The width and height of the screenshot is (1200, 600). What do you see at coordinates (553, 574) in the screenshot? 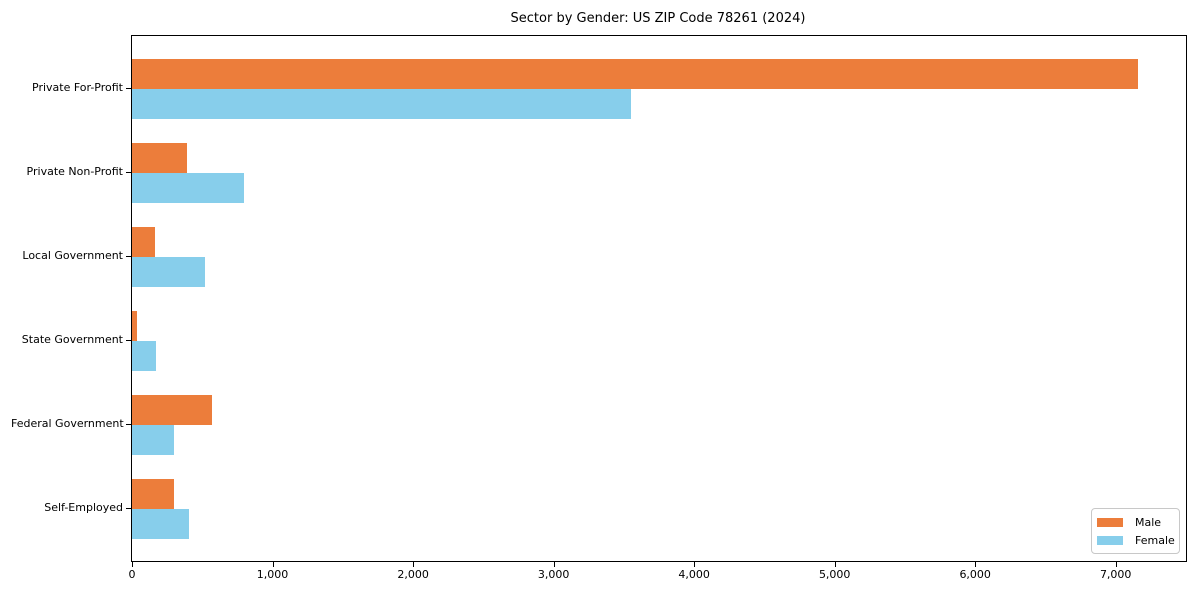
I see `x-tick-label: 3,000` at bounding box center [553, 574].